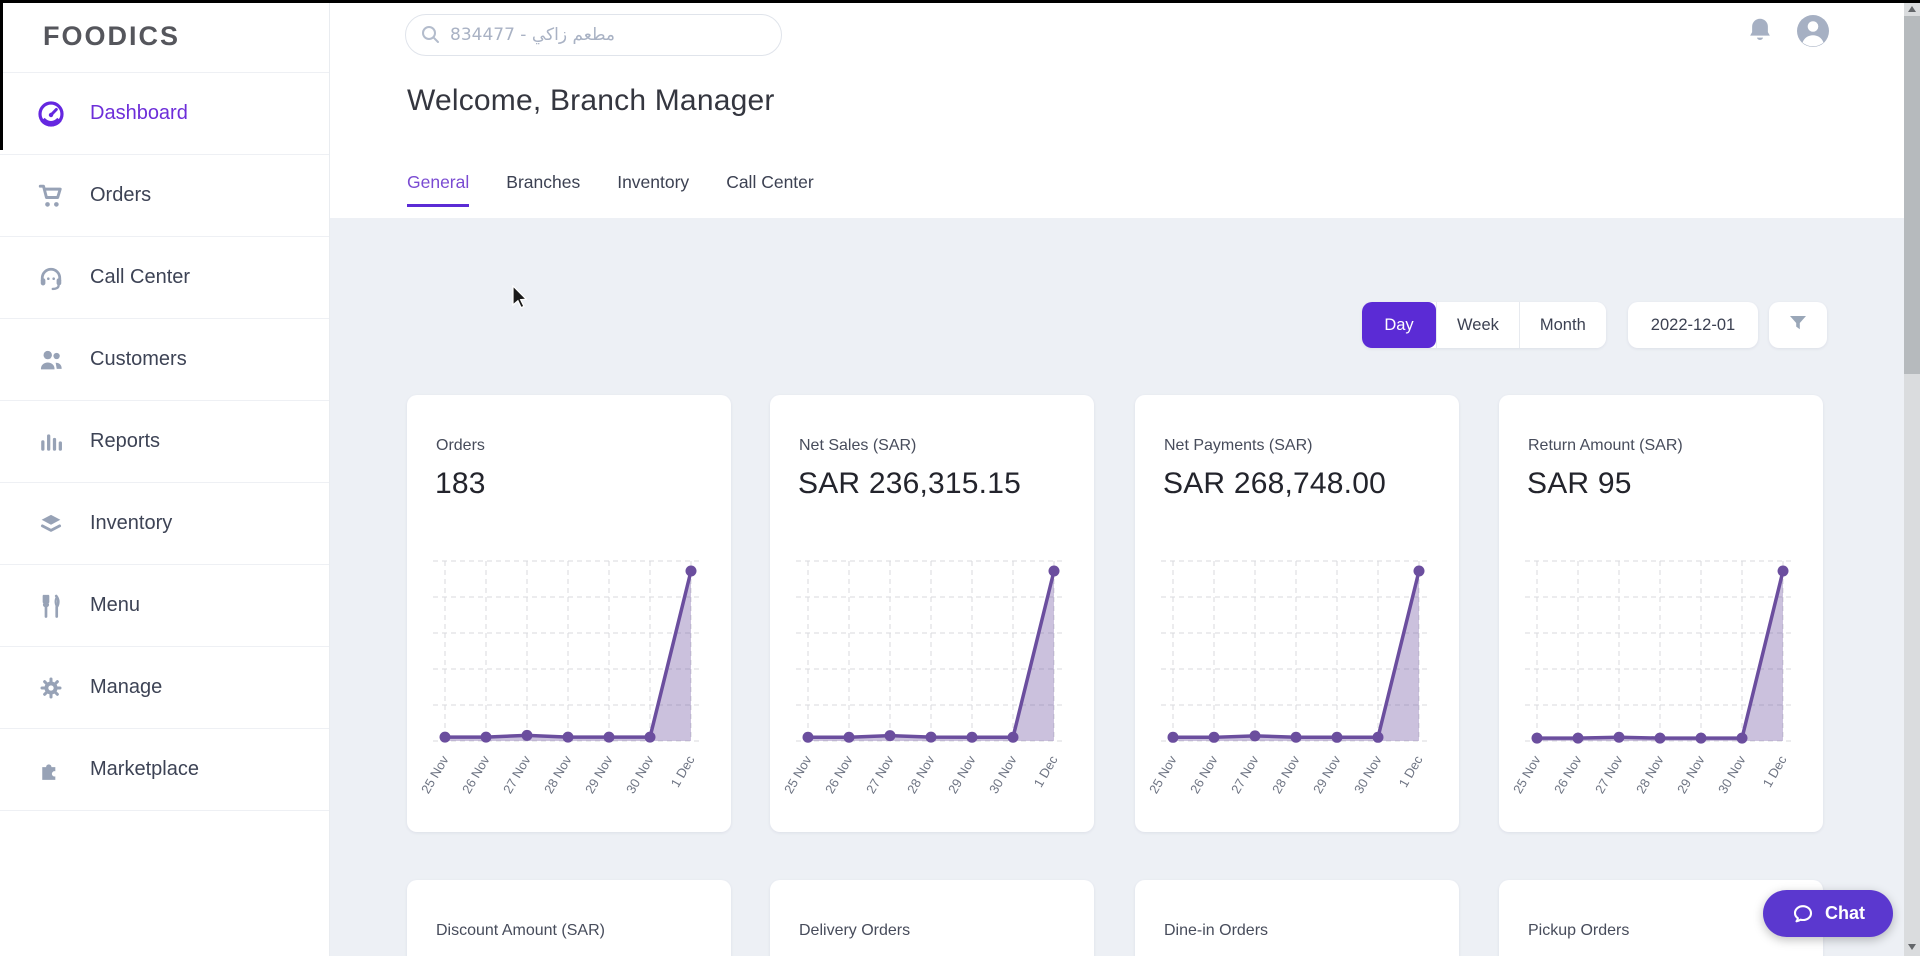 The image size is (1920, 956). I want to click on window-left-edge, so click(1, 75).